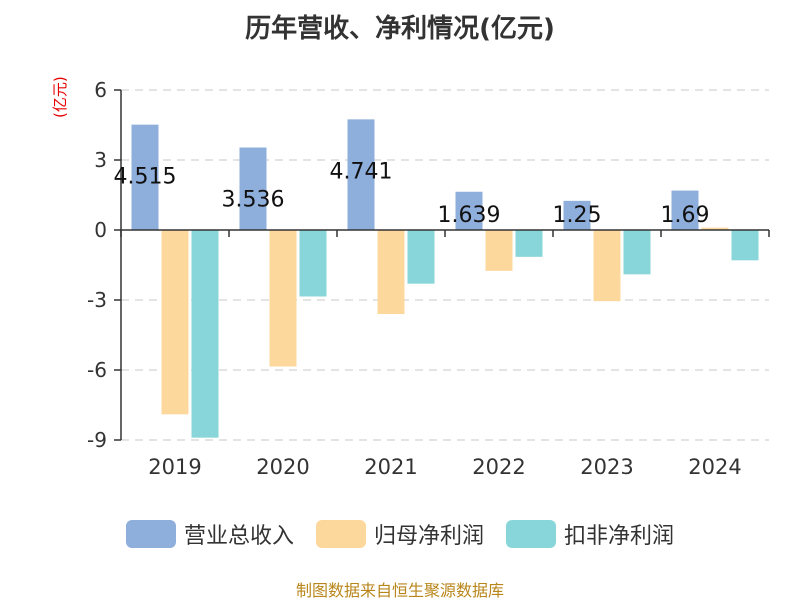 This screenshot has height=601, width=800. I want to click on legend: 营业总收入 归母净利润 扣非净利润, so click(400, 534).